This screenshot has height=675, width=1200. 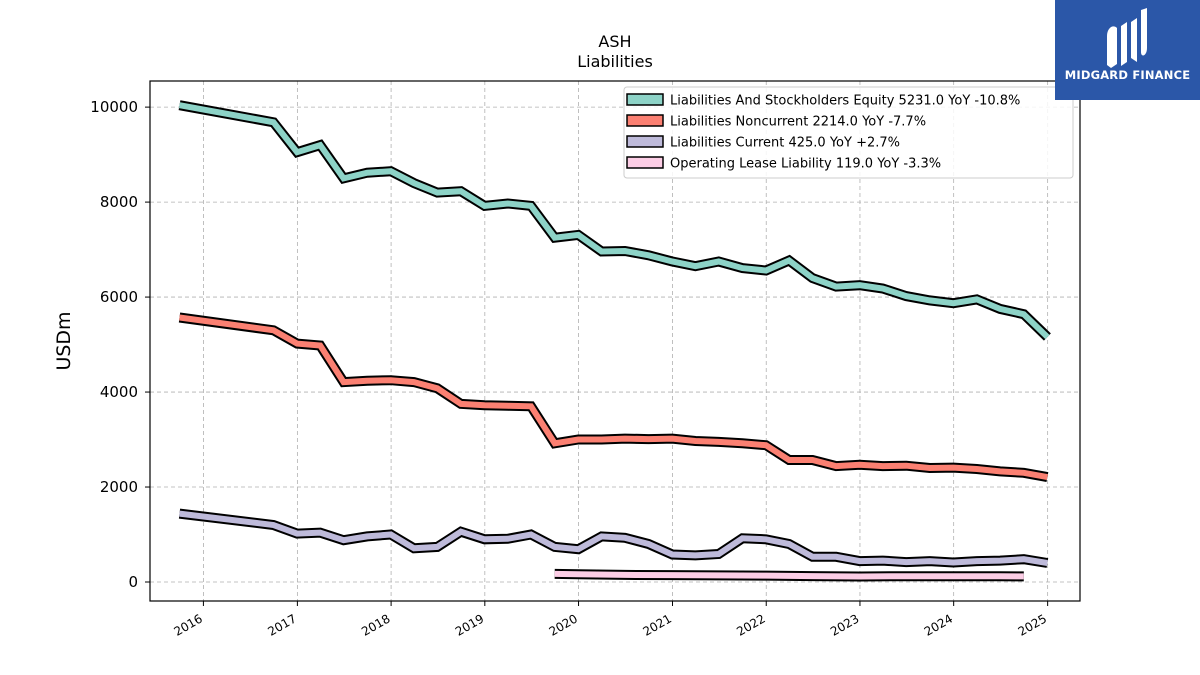 What do you see at coordinates (563, 624) in the screenshot?
I see `x-tick-label: 2020` at bounding box center [563, 624].